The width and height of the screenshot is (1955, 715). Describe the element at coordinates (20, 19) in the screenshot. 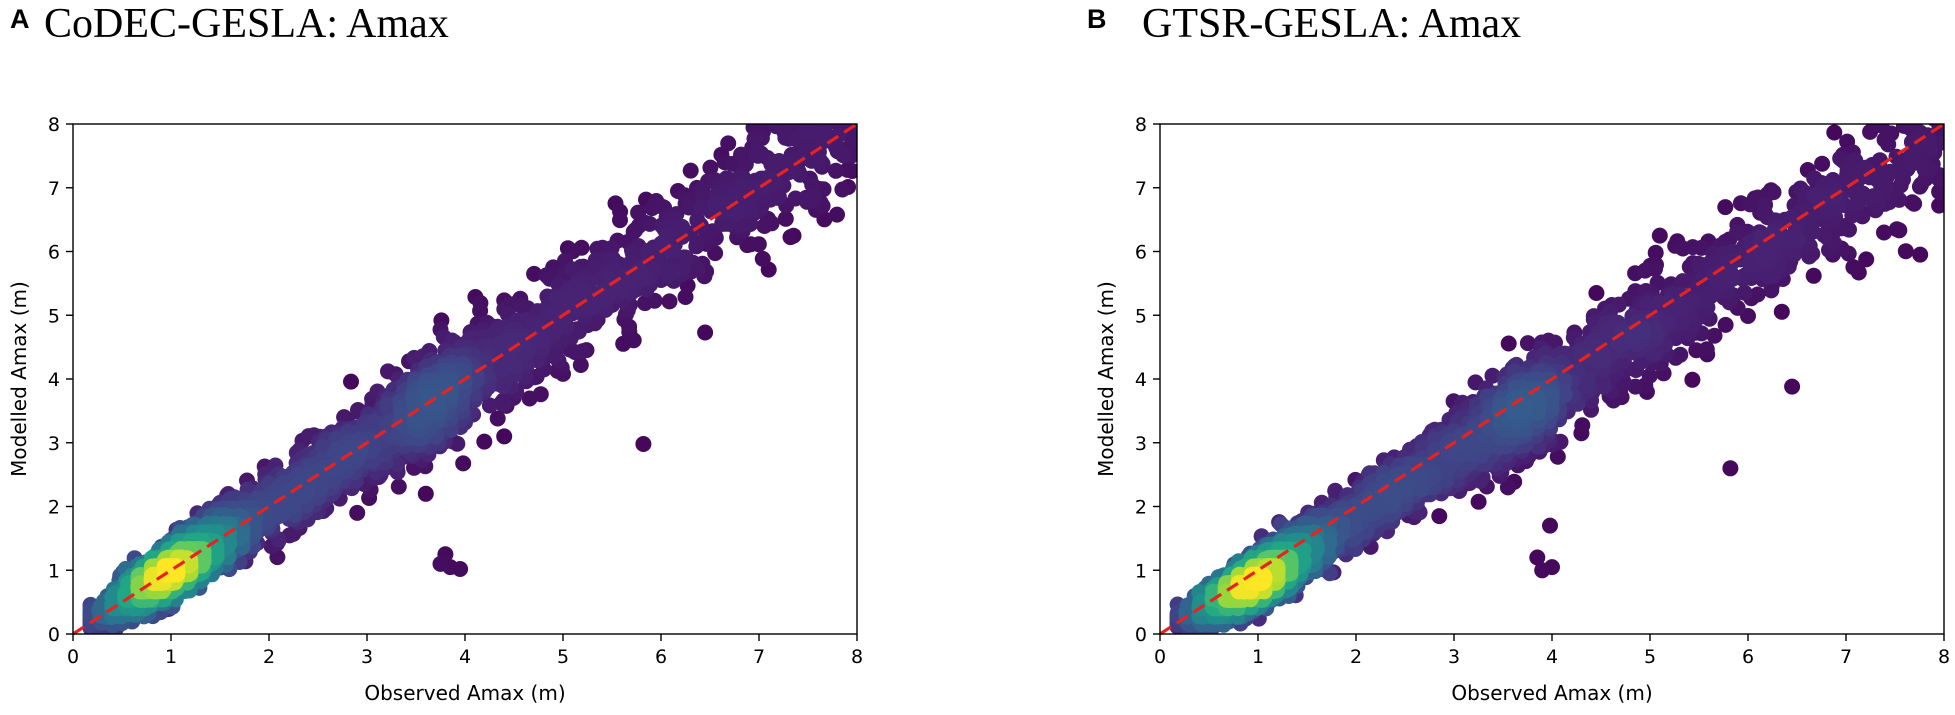

I see `panel-letter: A` at that location.